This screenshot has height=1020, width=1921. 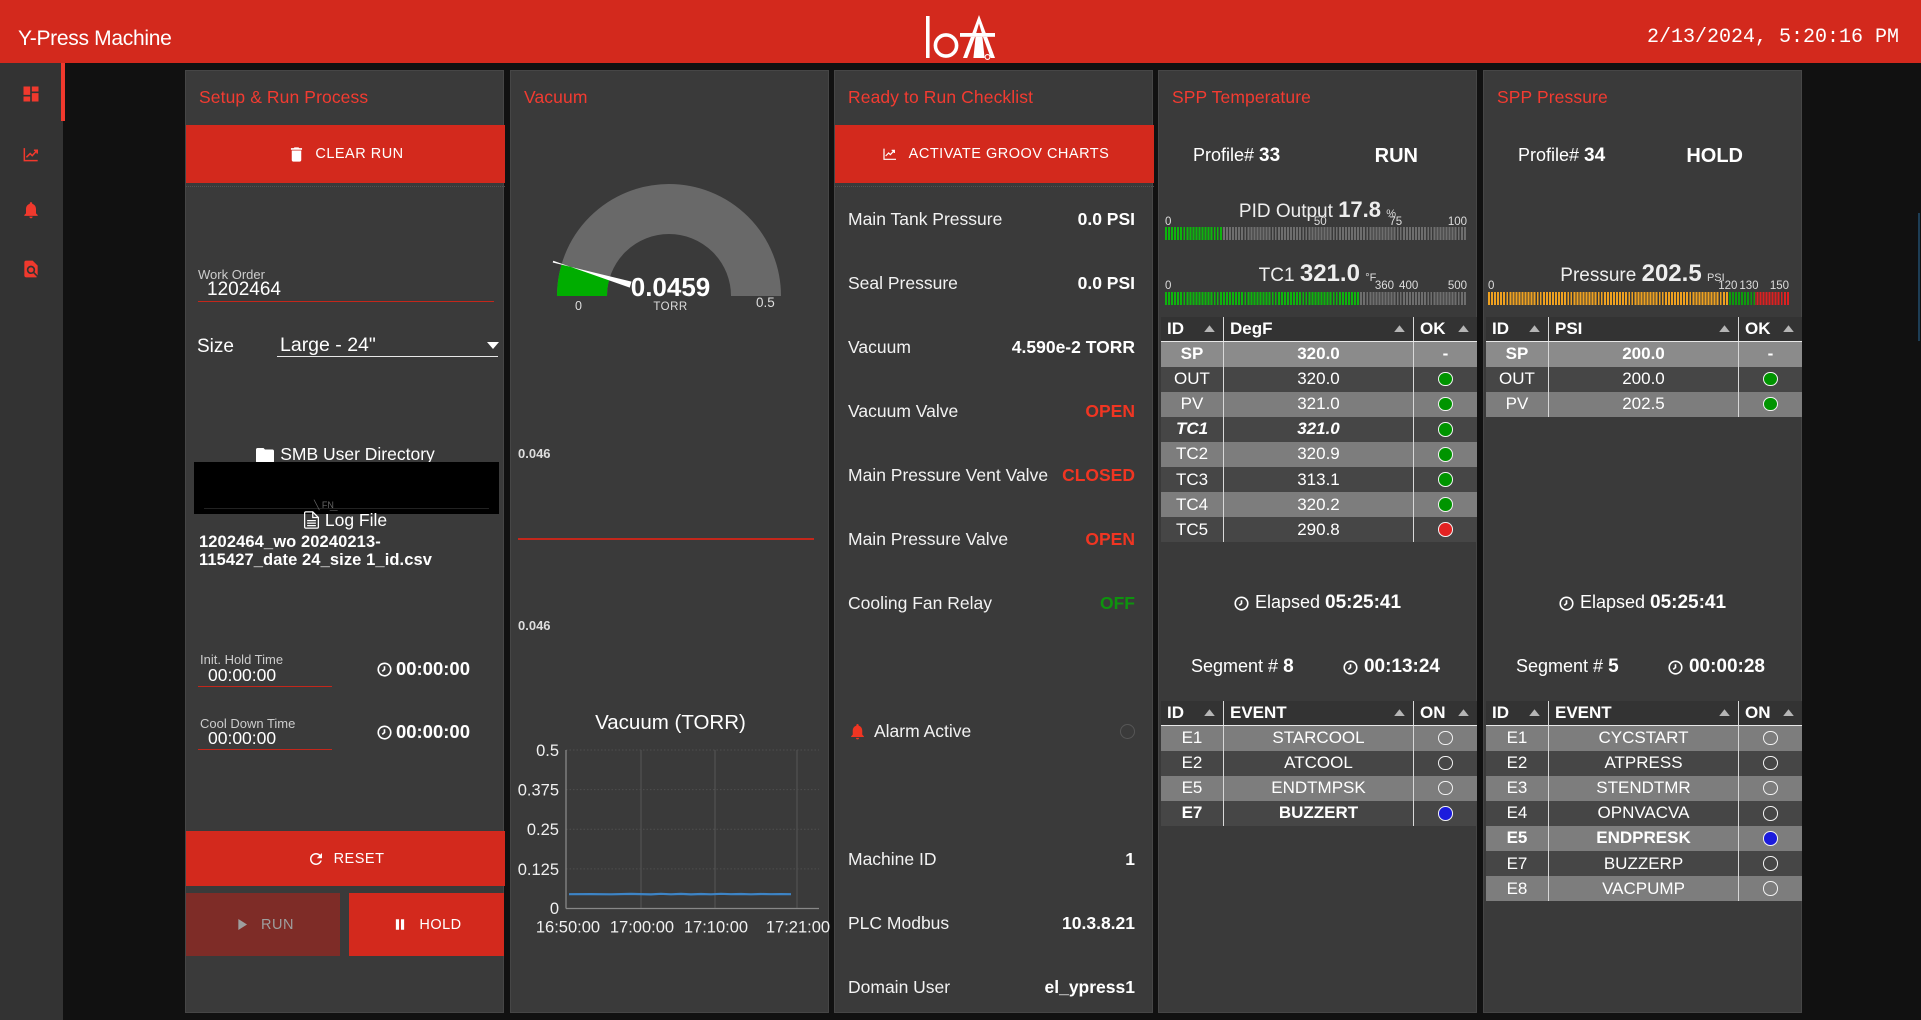 I want to click on svg-text: 0.375, so click(x=538, y=791).